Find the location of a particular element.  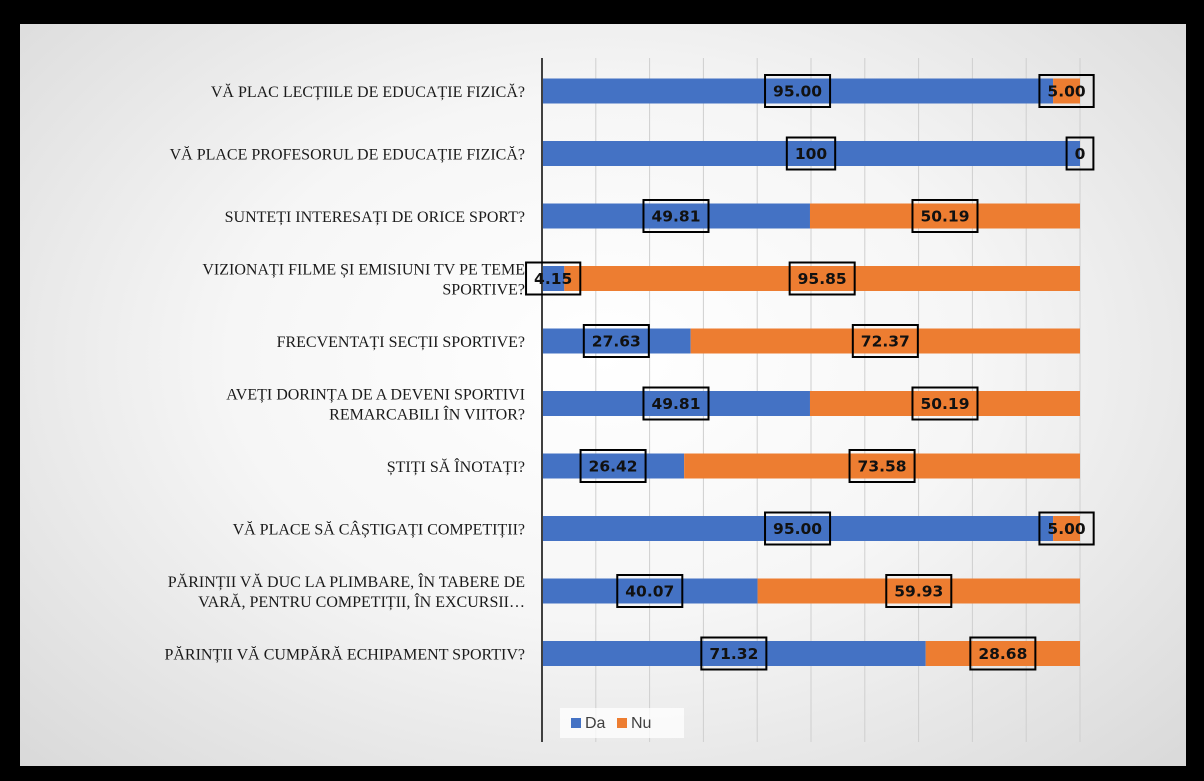

data-label-da: 4.15 is located at coordinates (553, 279).